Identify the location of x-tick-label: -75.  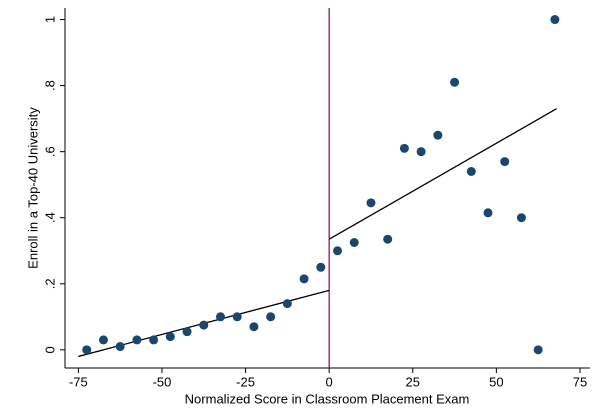
(78, 381).